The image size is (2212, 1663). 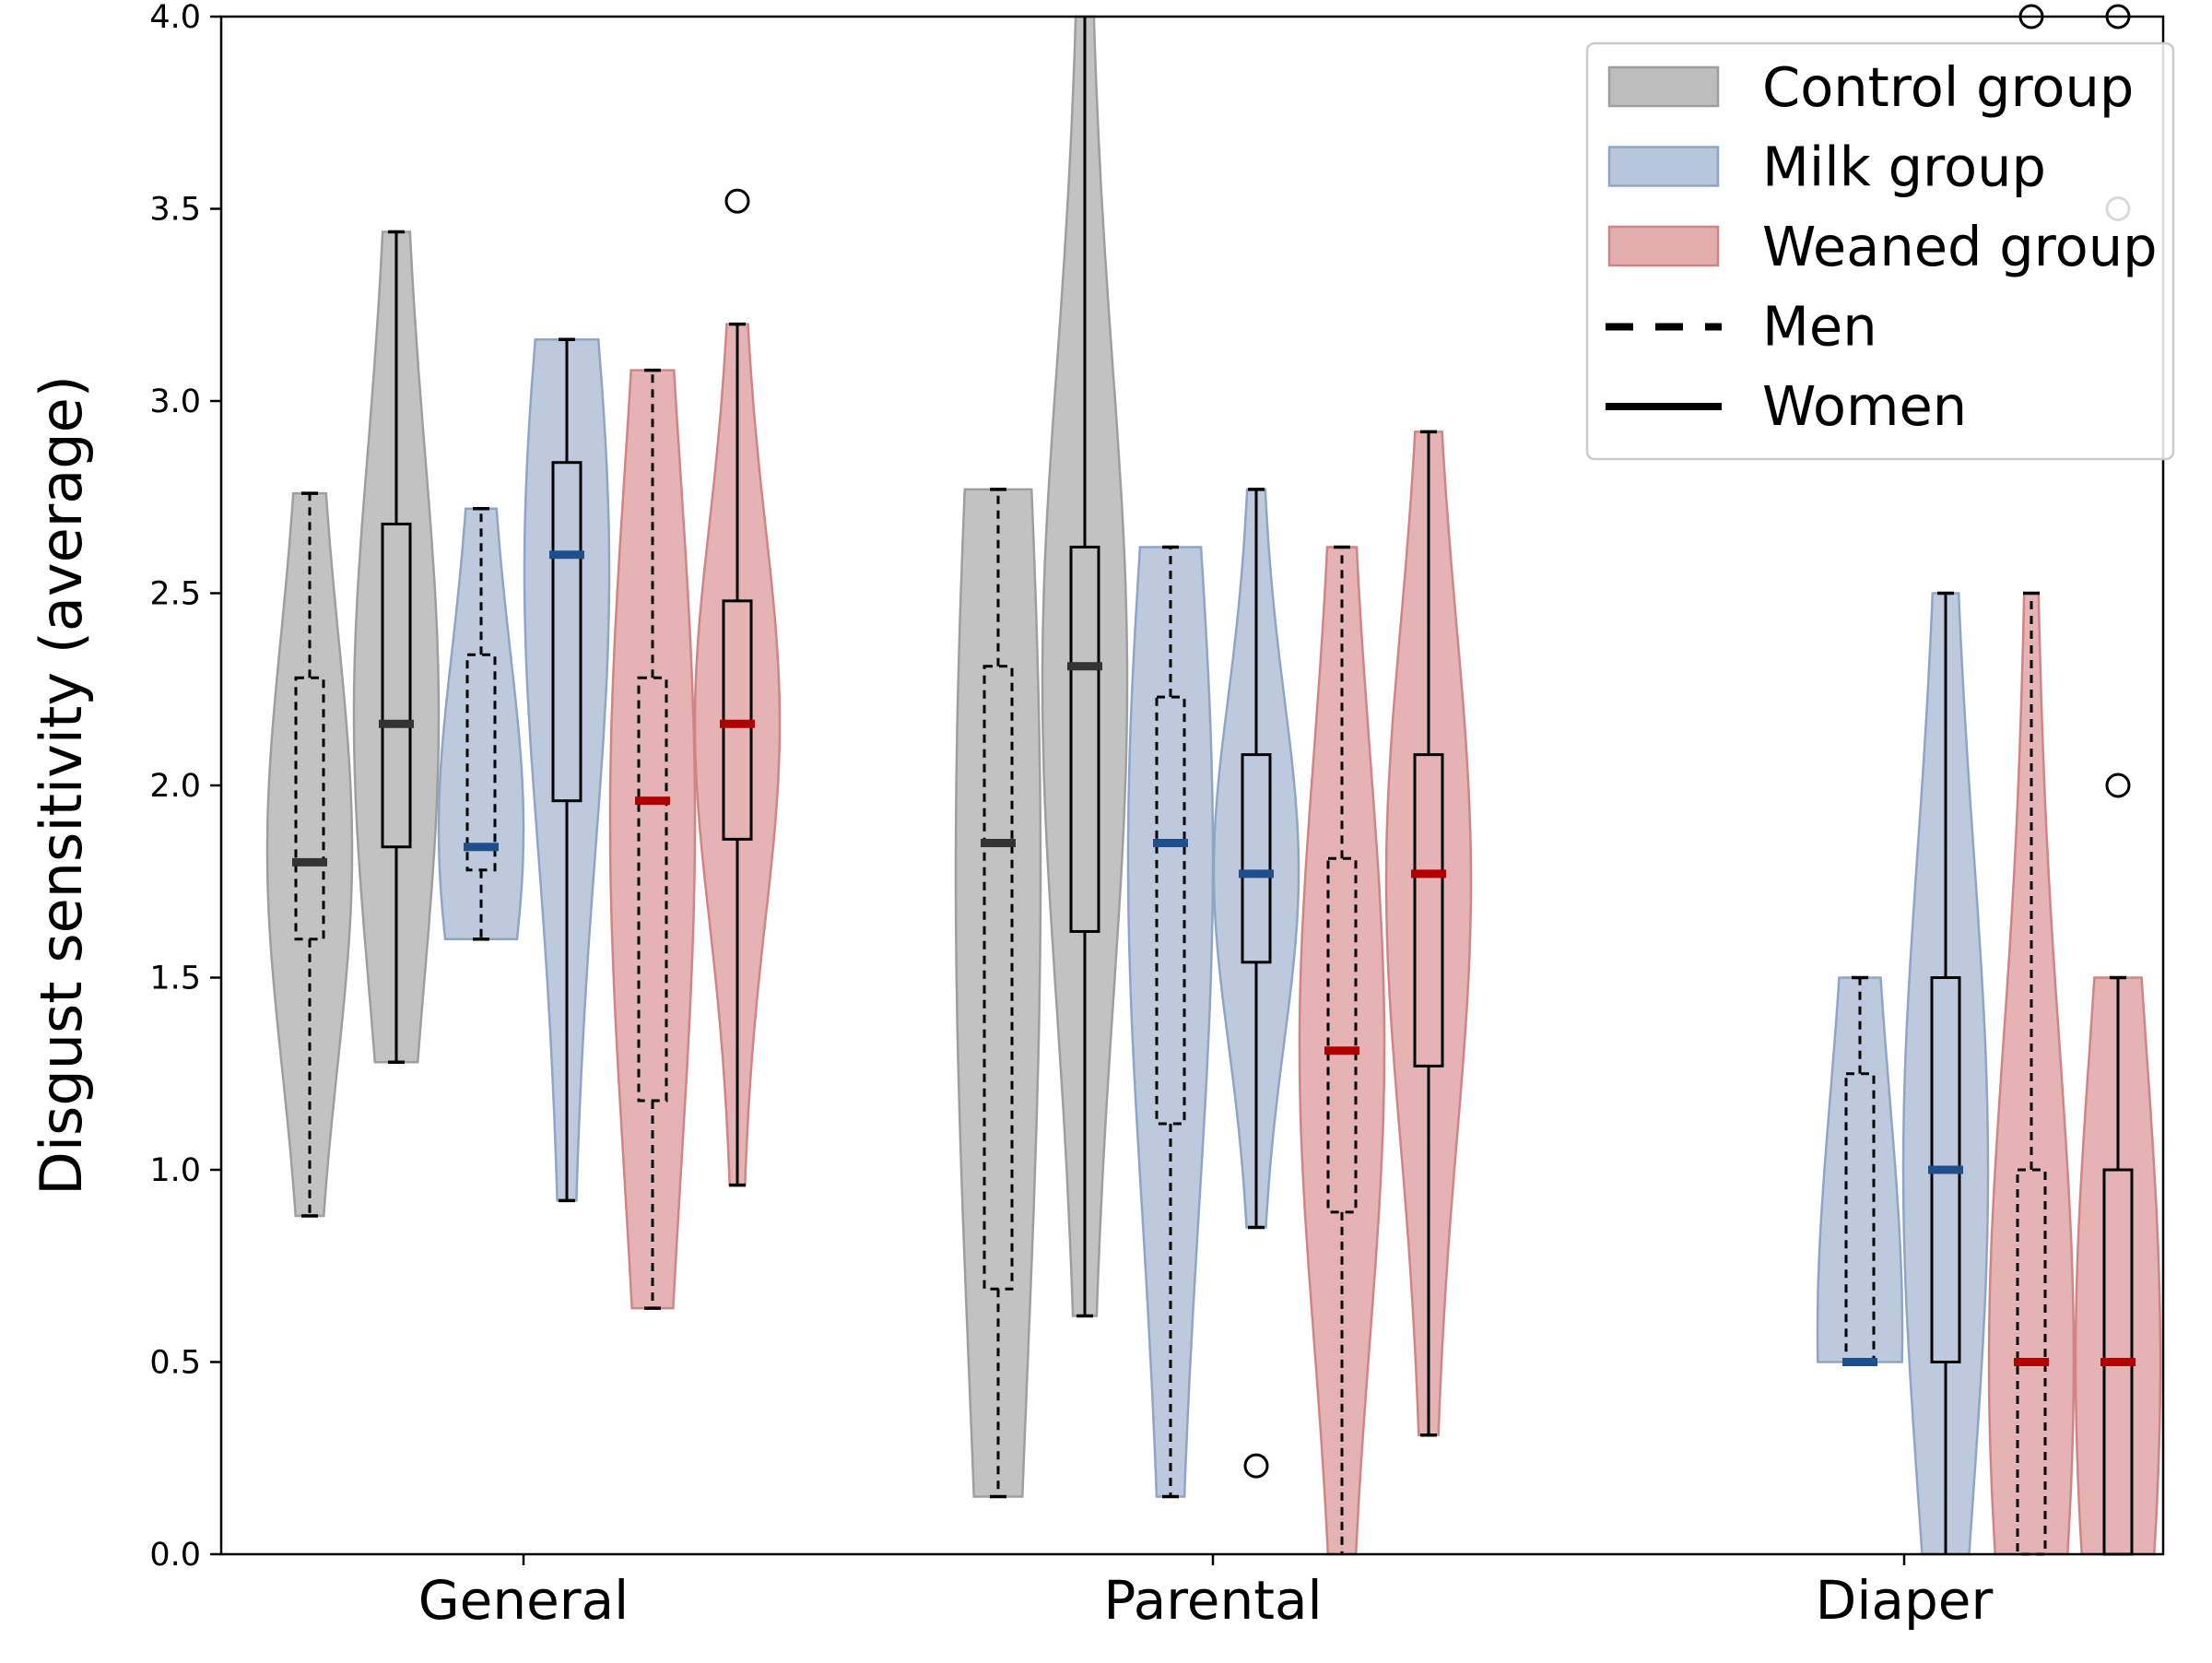 What do you see at coordinates (1256, 983) in the screenshot?
I see `box-parental-milk-women` at bounding box center [1256, 983].